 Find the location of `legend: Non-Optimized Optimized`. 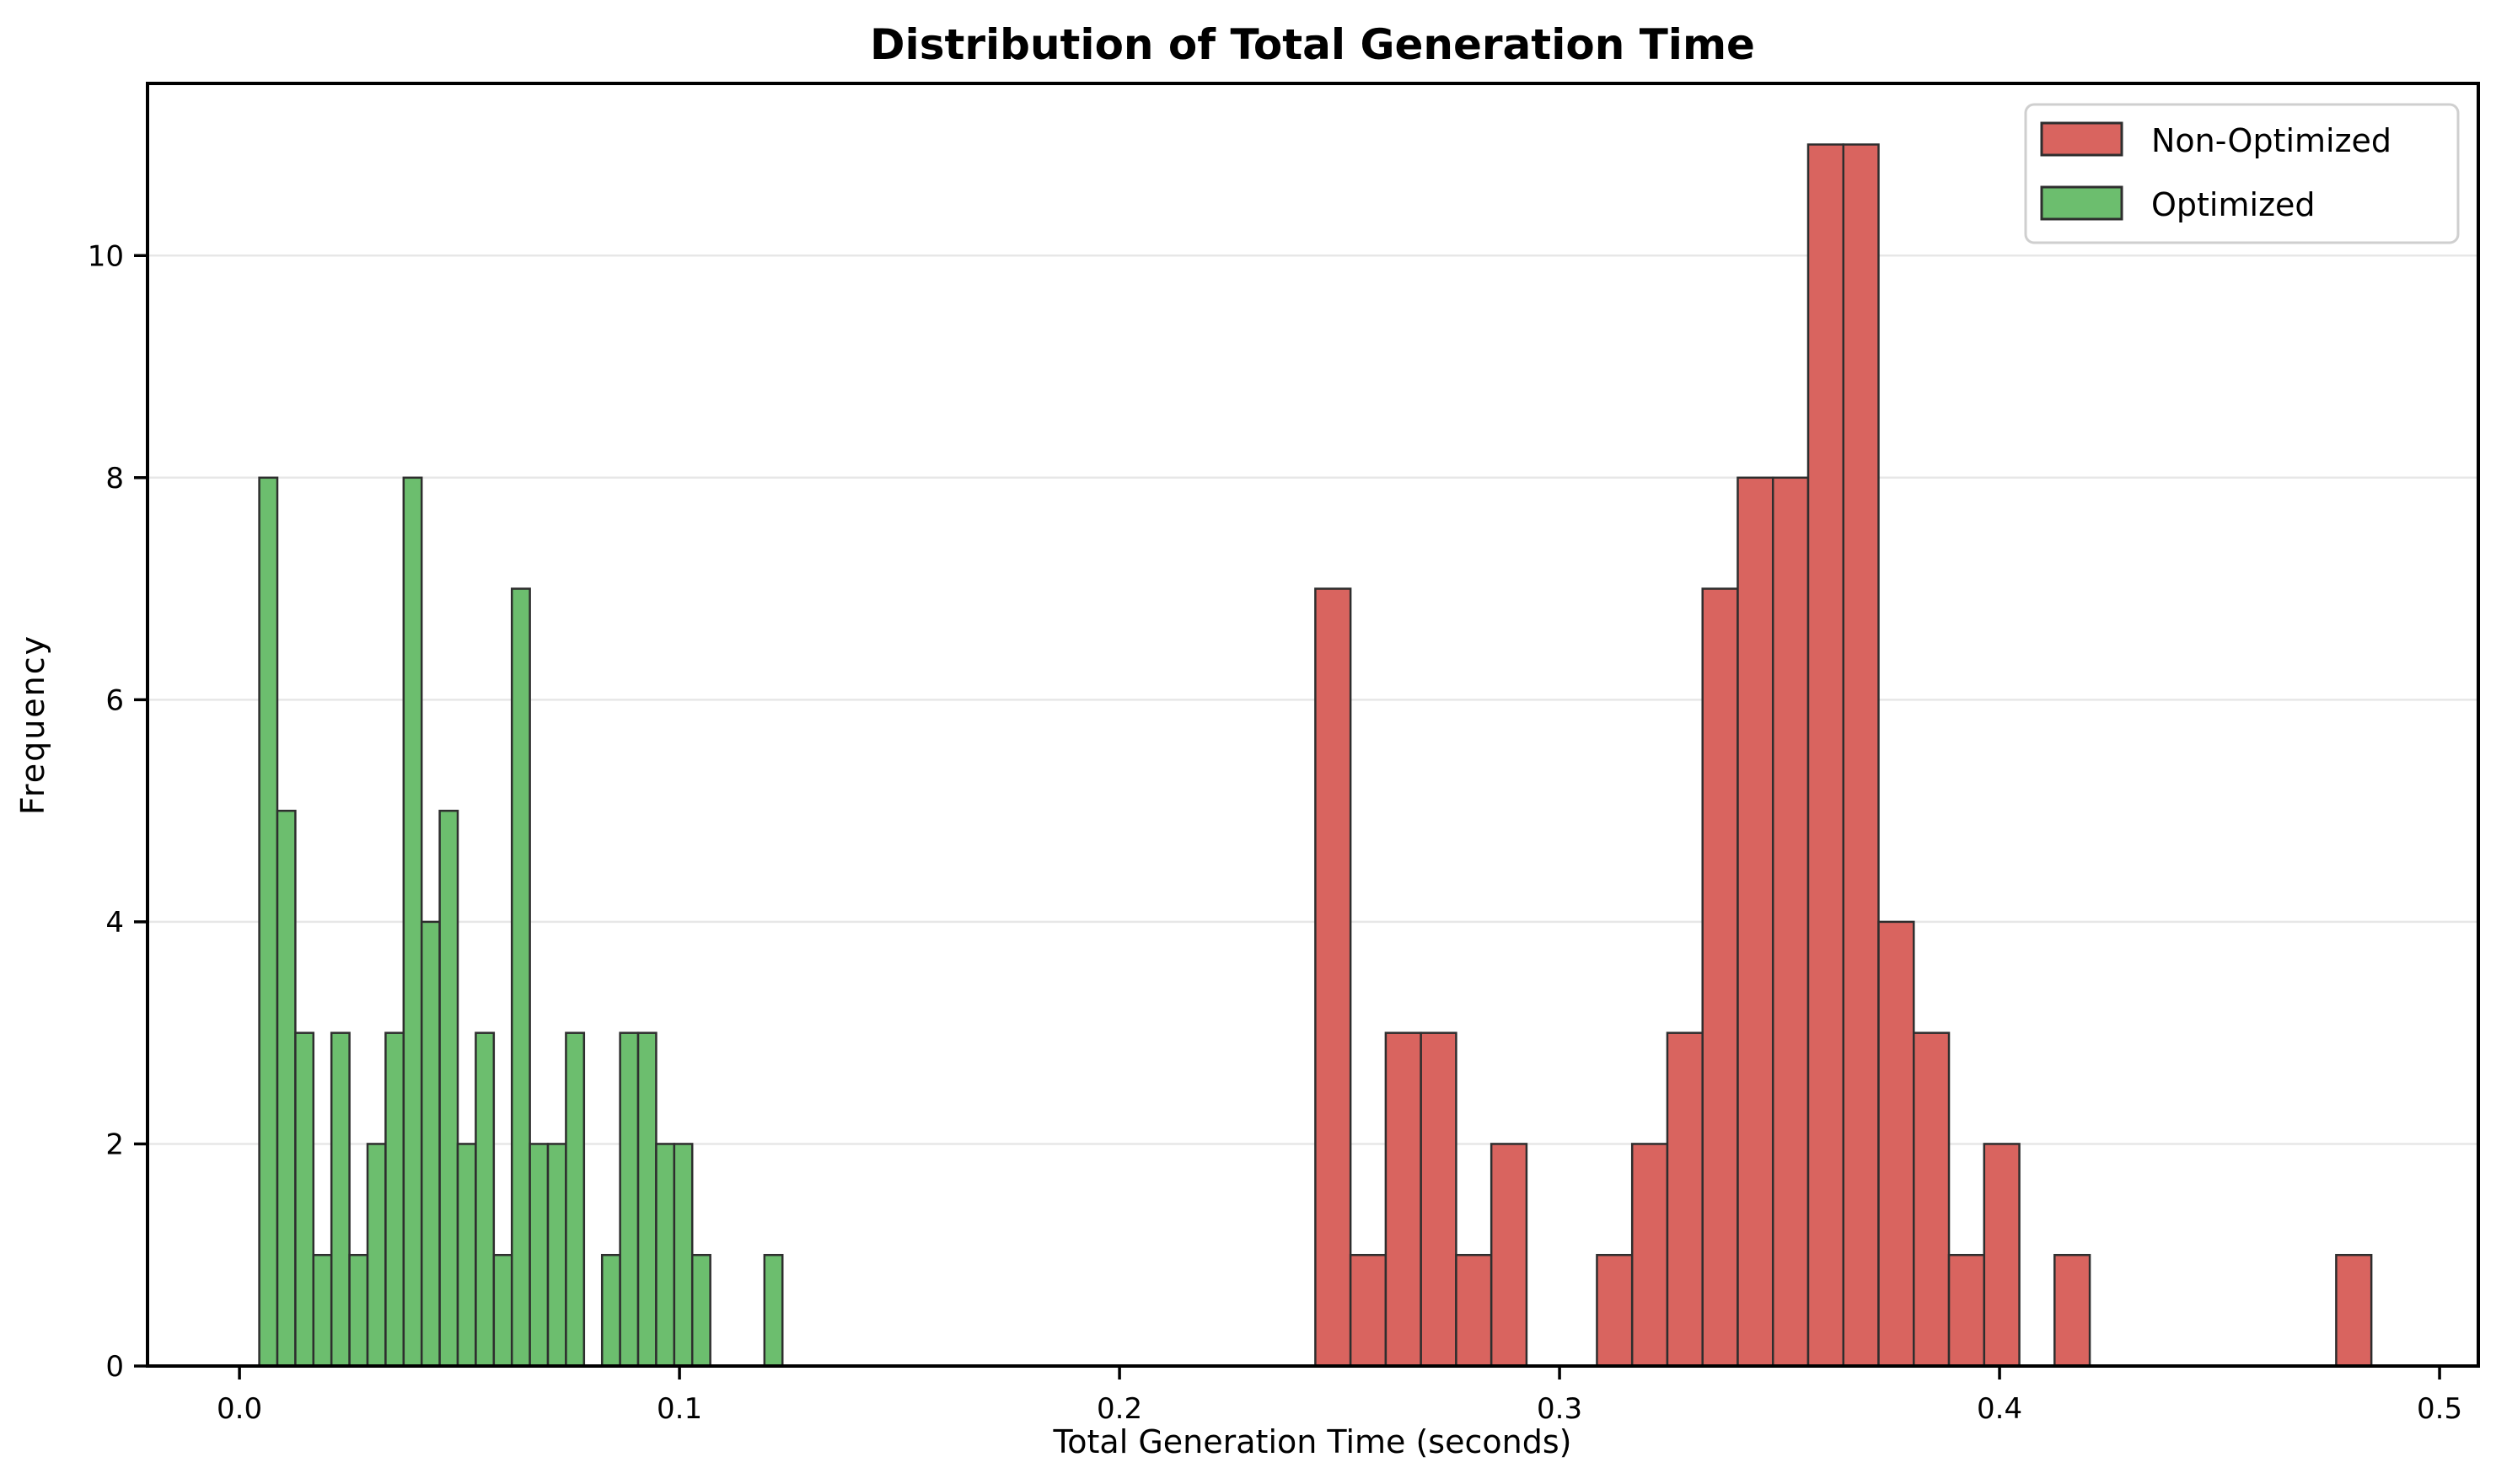

legend: Non-Optimized Optimized is located at coordinates (2242, 174).